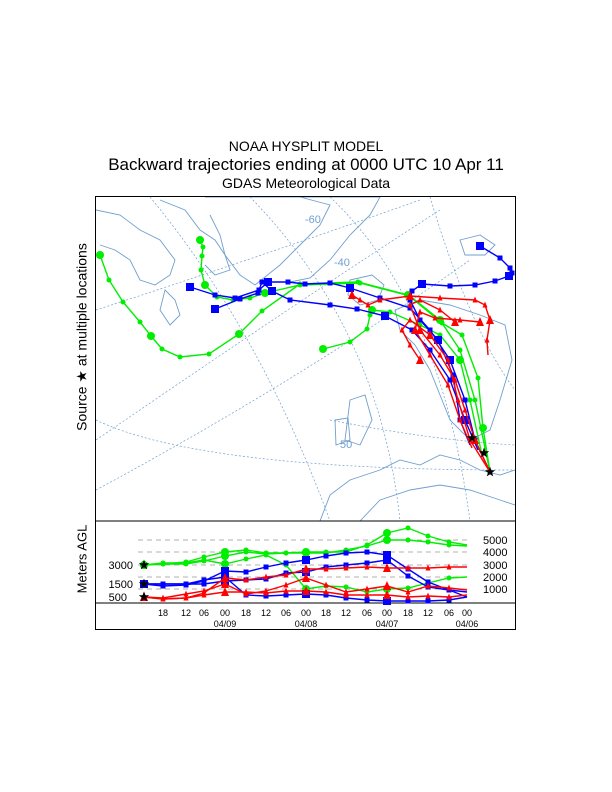  What do you see at coordinates (121, 582) in the screenshot?
I see `start-heights: 3000 1500 500` at bounding box center [121, 582].